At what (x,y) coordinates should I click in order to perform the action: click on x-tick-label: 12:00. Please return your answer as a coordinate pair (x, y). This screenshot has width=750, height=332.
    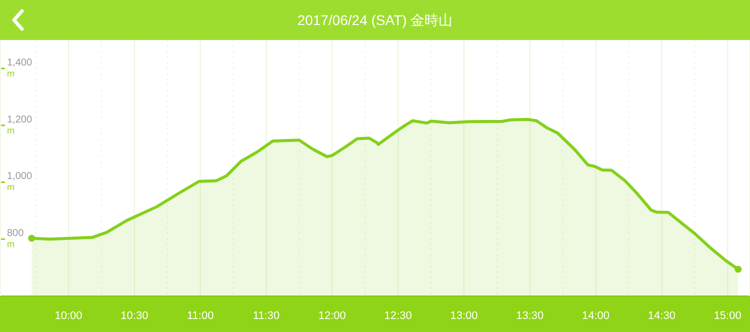
    Looking at the image, I should click on (332, 316).